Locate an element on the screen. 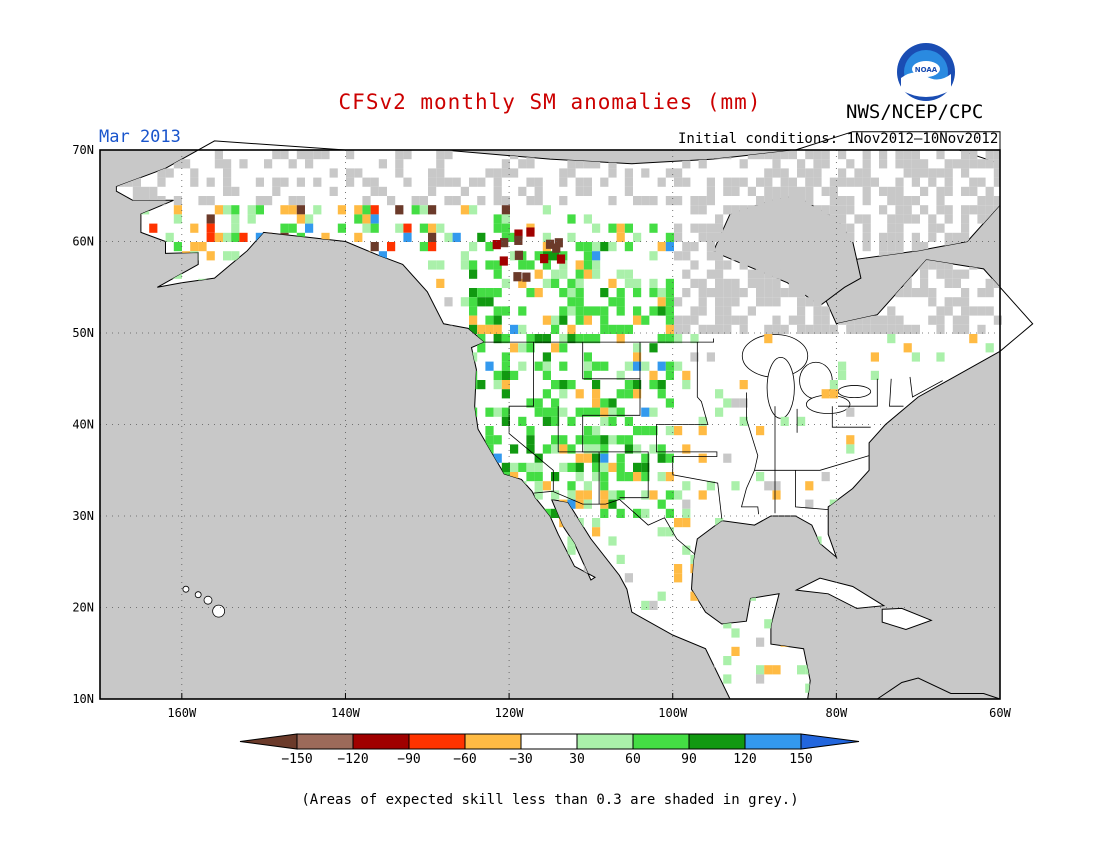 Image resolution: width=1100 pixels, height=850 pixels. svg-text: NOAA is located at coordinates (926, 70).